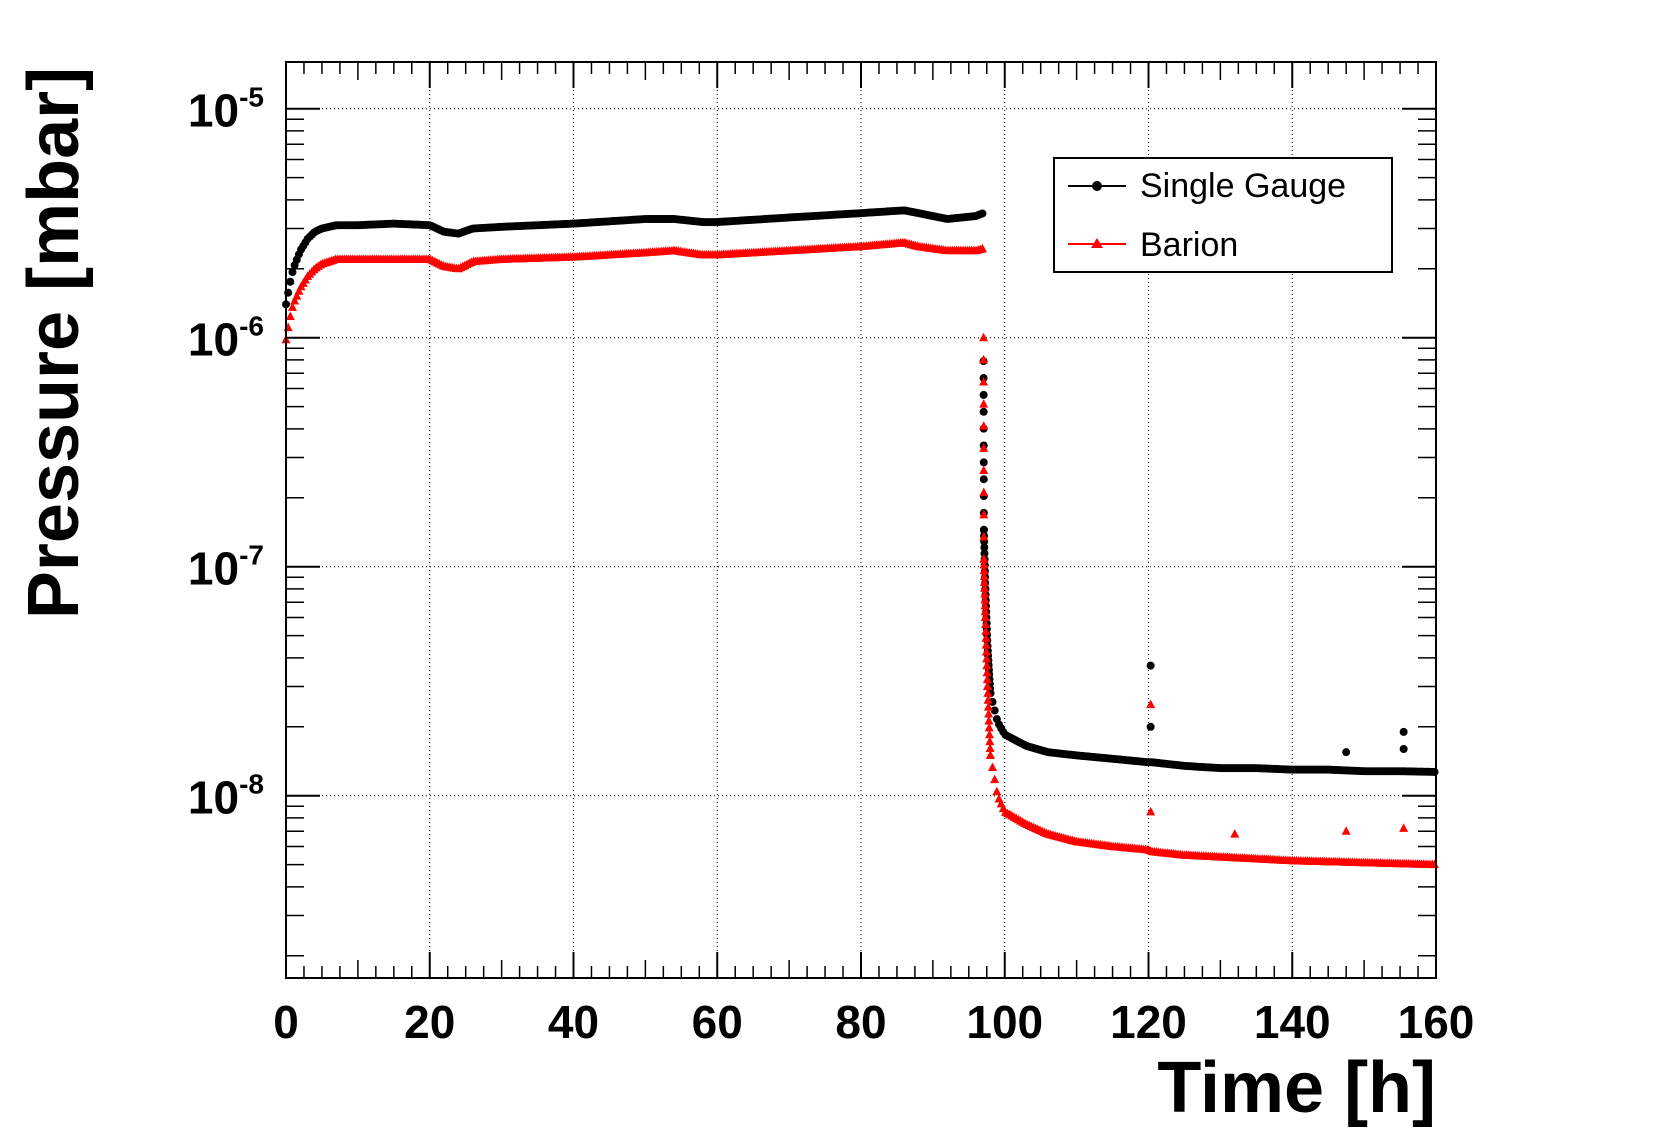 Image resolution: width=1676 pixels, height=1146 pixels. What do you see at coordinates (1243, 186) in the screenshot?
I see `legend-label-single-gauge: Single Gauge` at bounding box center [1243, 186].